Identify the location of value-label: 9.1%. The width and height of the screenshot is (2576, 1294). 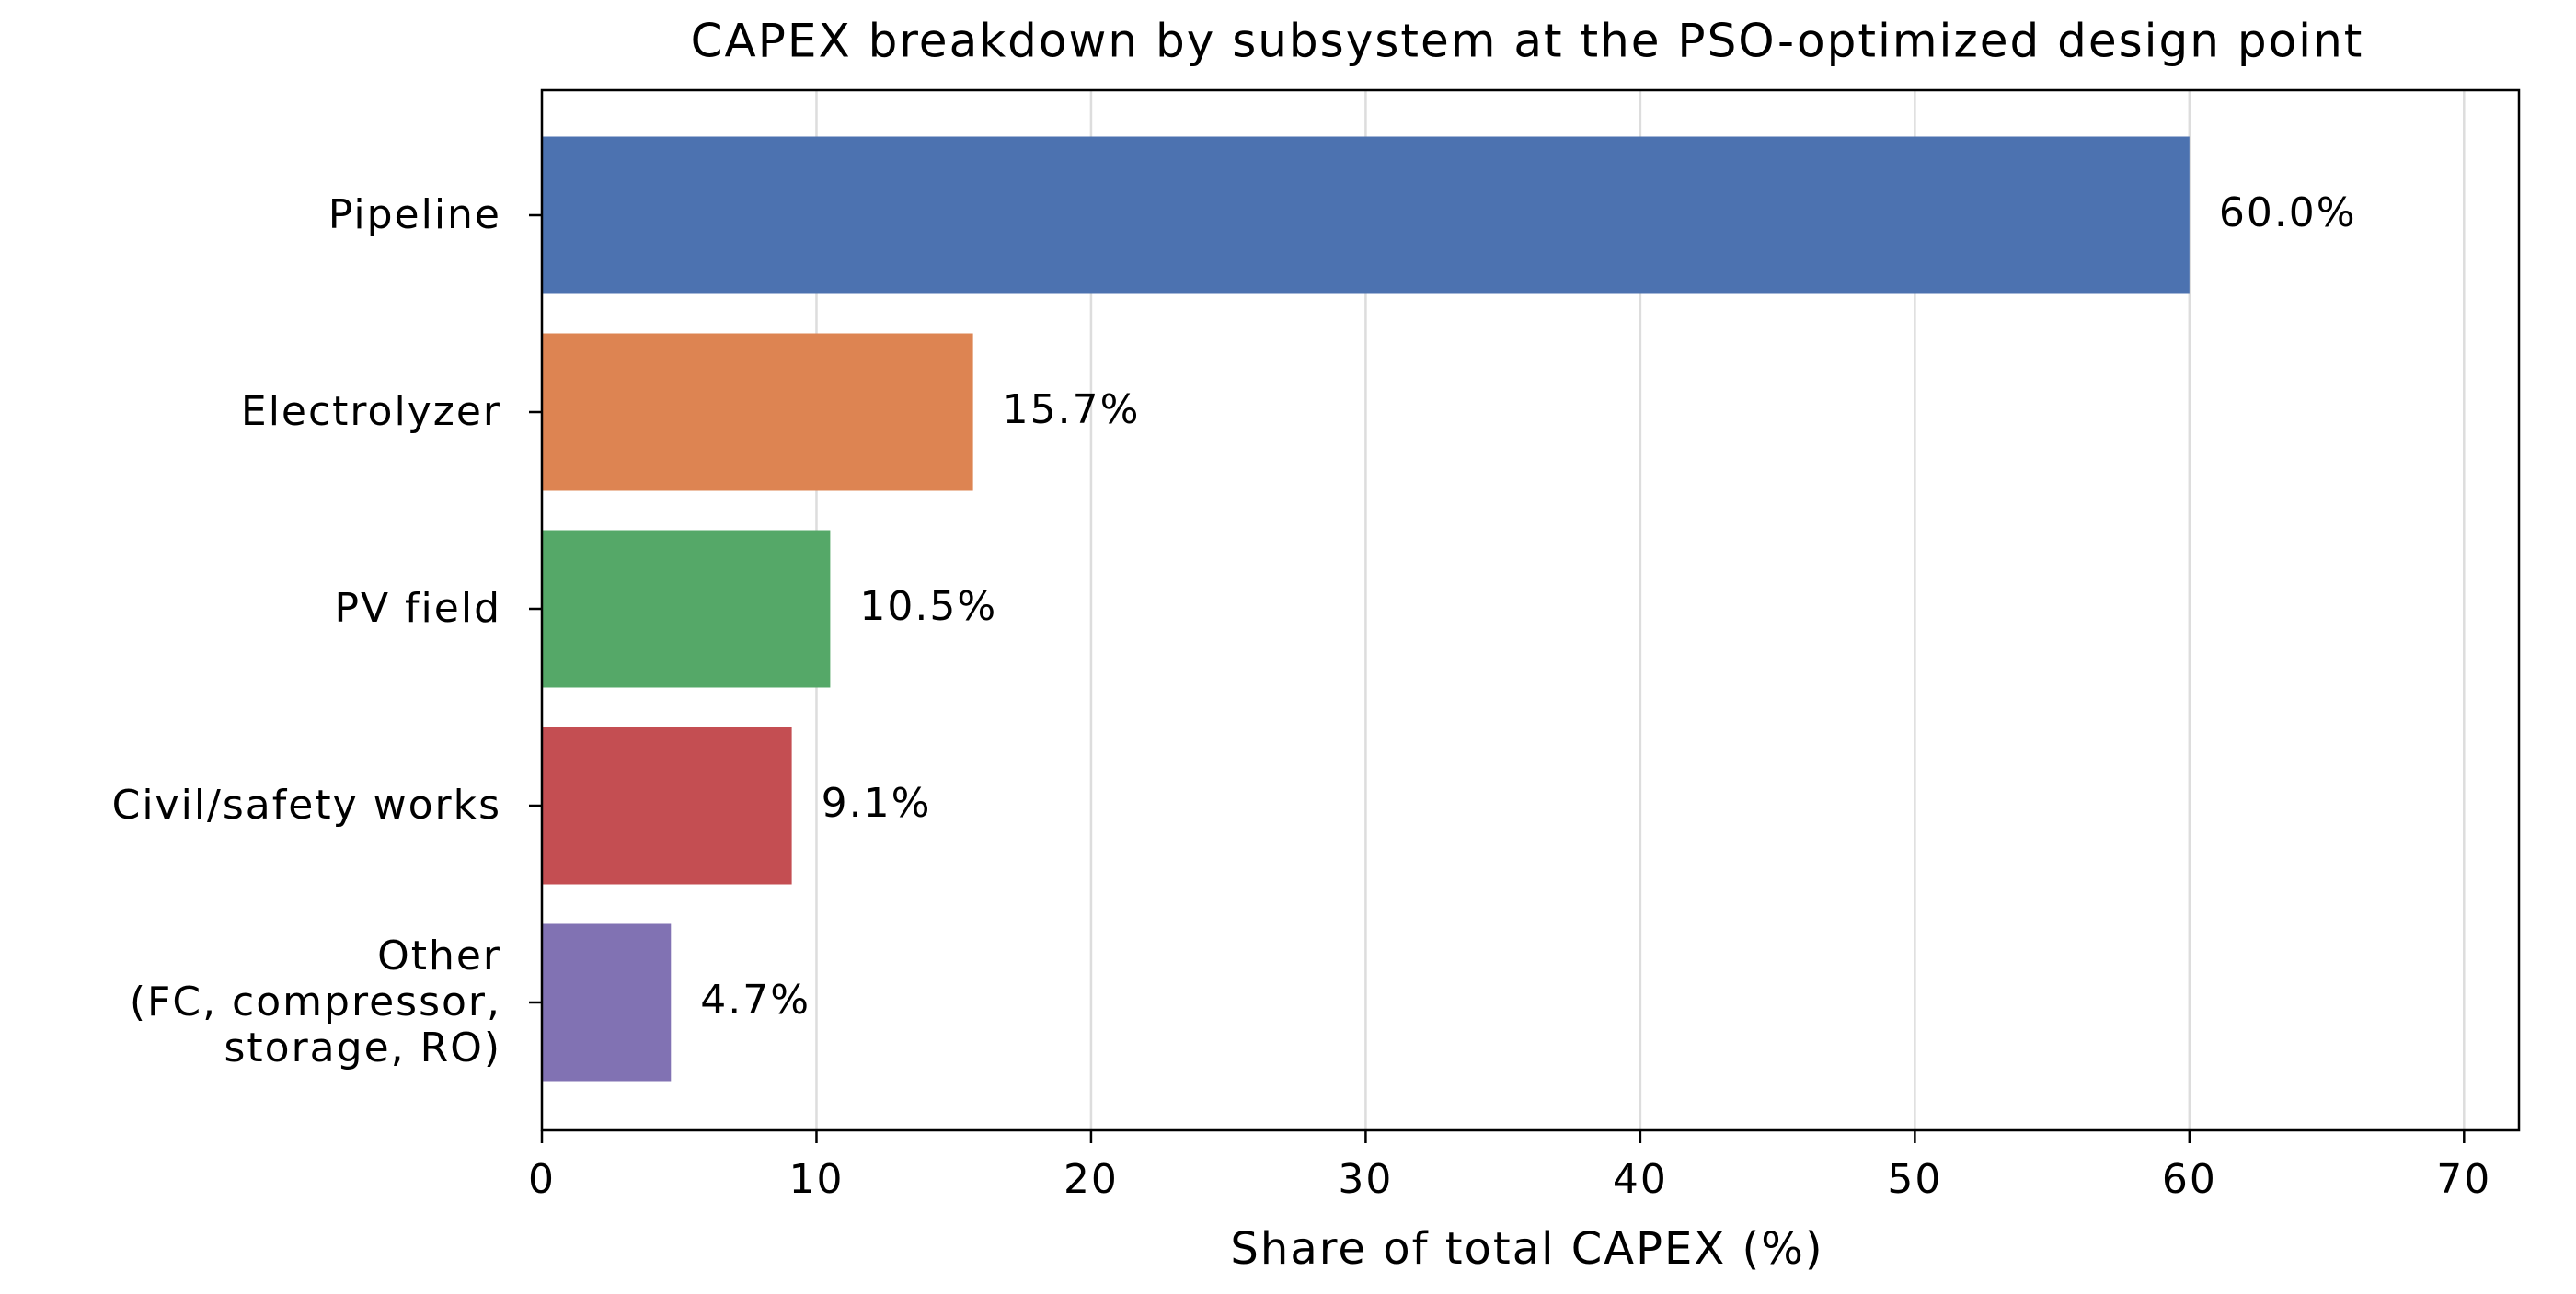
(877, 803).